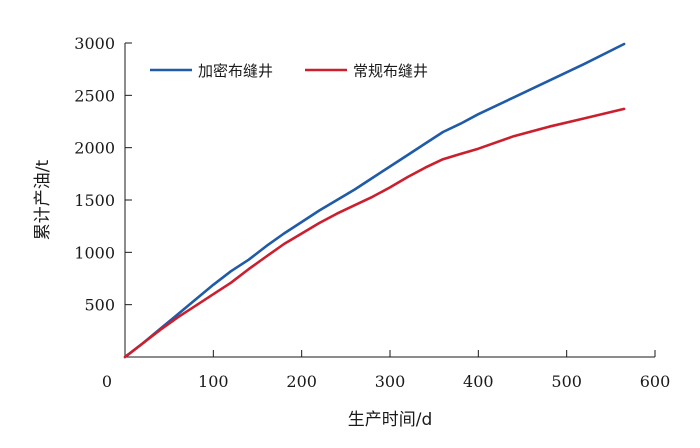  What do you see at coordinates (94, 148) in the screenshot?
I see `y-tick-label: 2000` at bounding box center [94, 148].